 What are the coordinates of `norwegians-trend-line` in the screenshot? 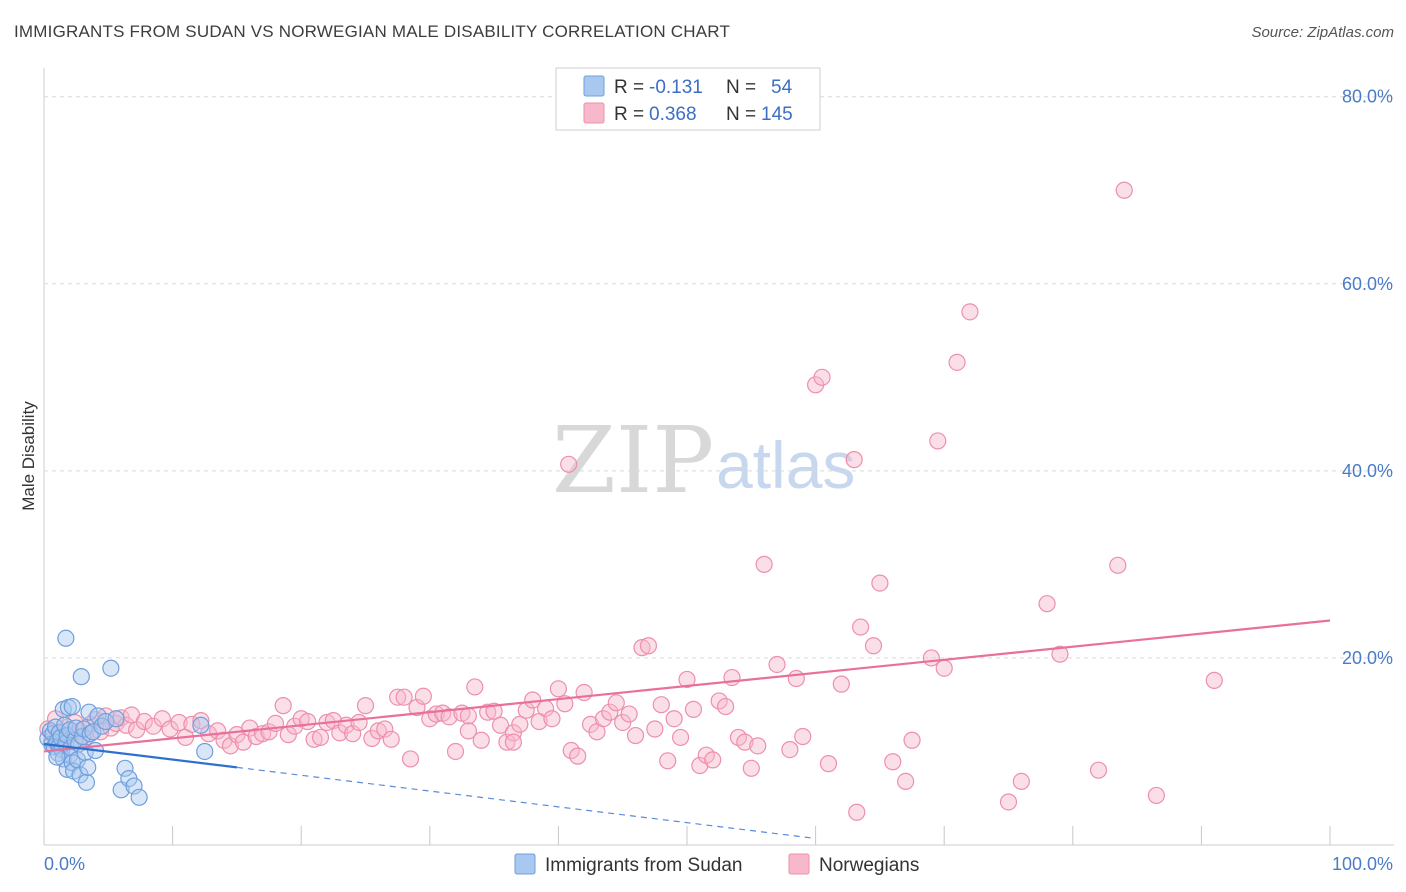 It's located at (687, 686).